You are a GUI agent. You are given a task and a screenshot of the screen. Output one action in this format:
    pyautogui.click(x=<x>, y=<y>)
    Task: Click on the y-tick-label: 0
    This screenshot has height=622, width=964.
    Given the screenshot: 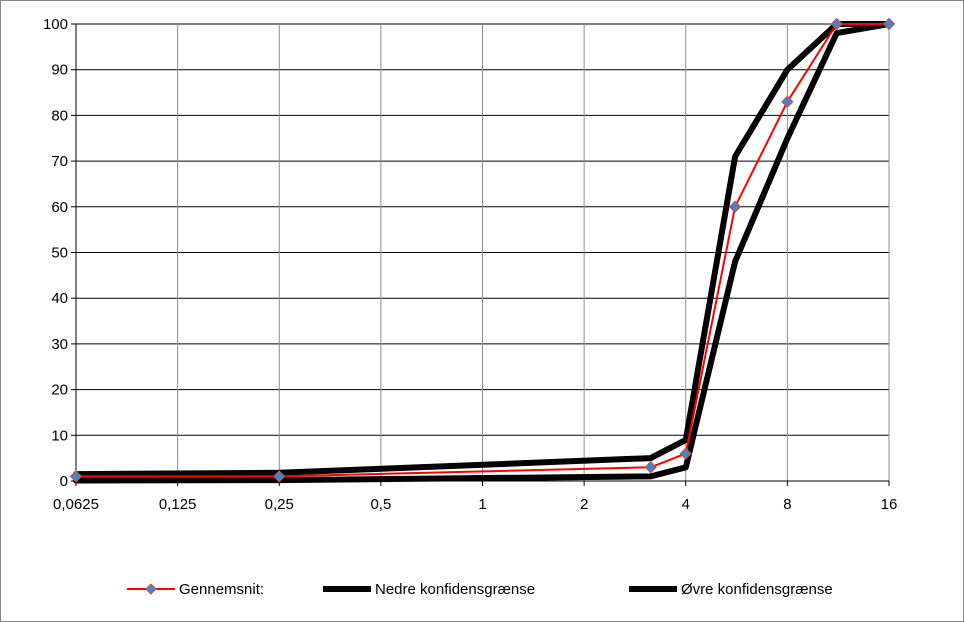 What is the action you would take?
    pyautogui.click(x=64, y=481)
    